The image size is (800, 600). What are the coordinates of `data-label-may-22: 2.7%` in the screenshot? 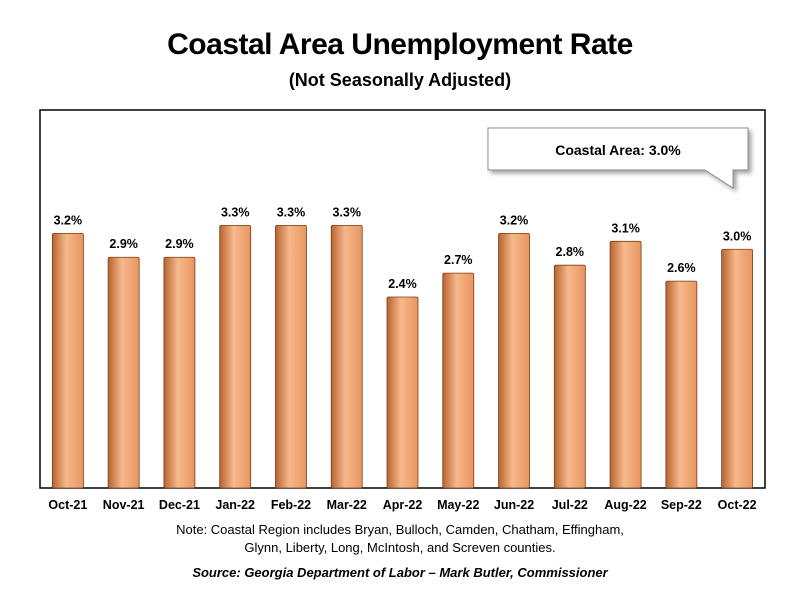 It's located at (458, 260).